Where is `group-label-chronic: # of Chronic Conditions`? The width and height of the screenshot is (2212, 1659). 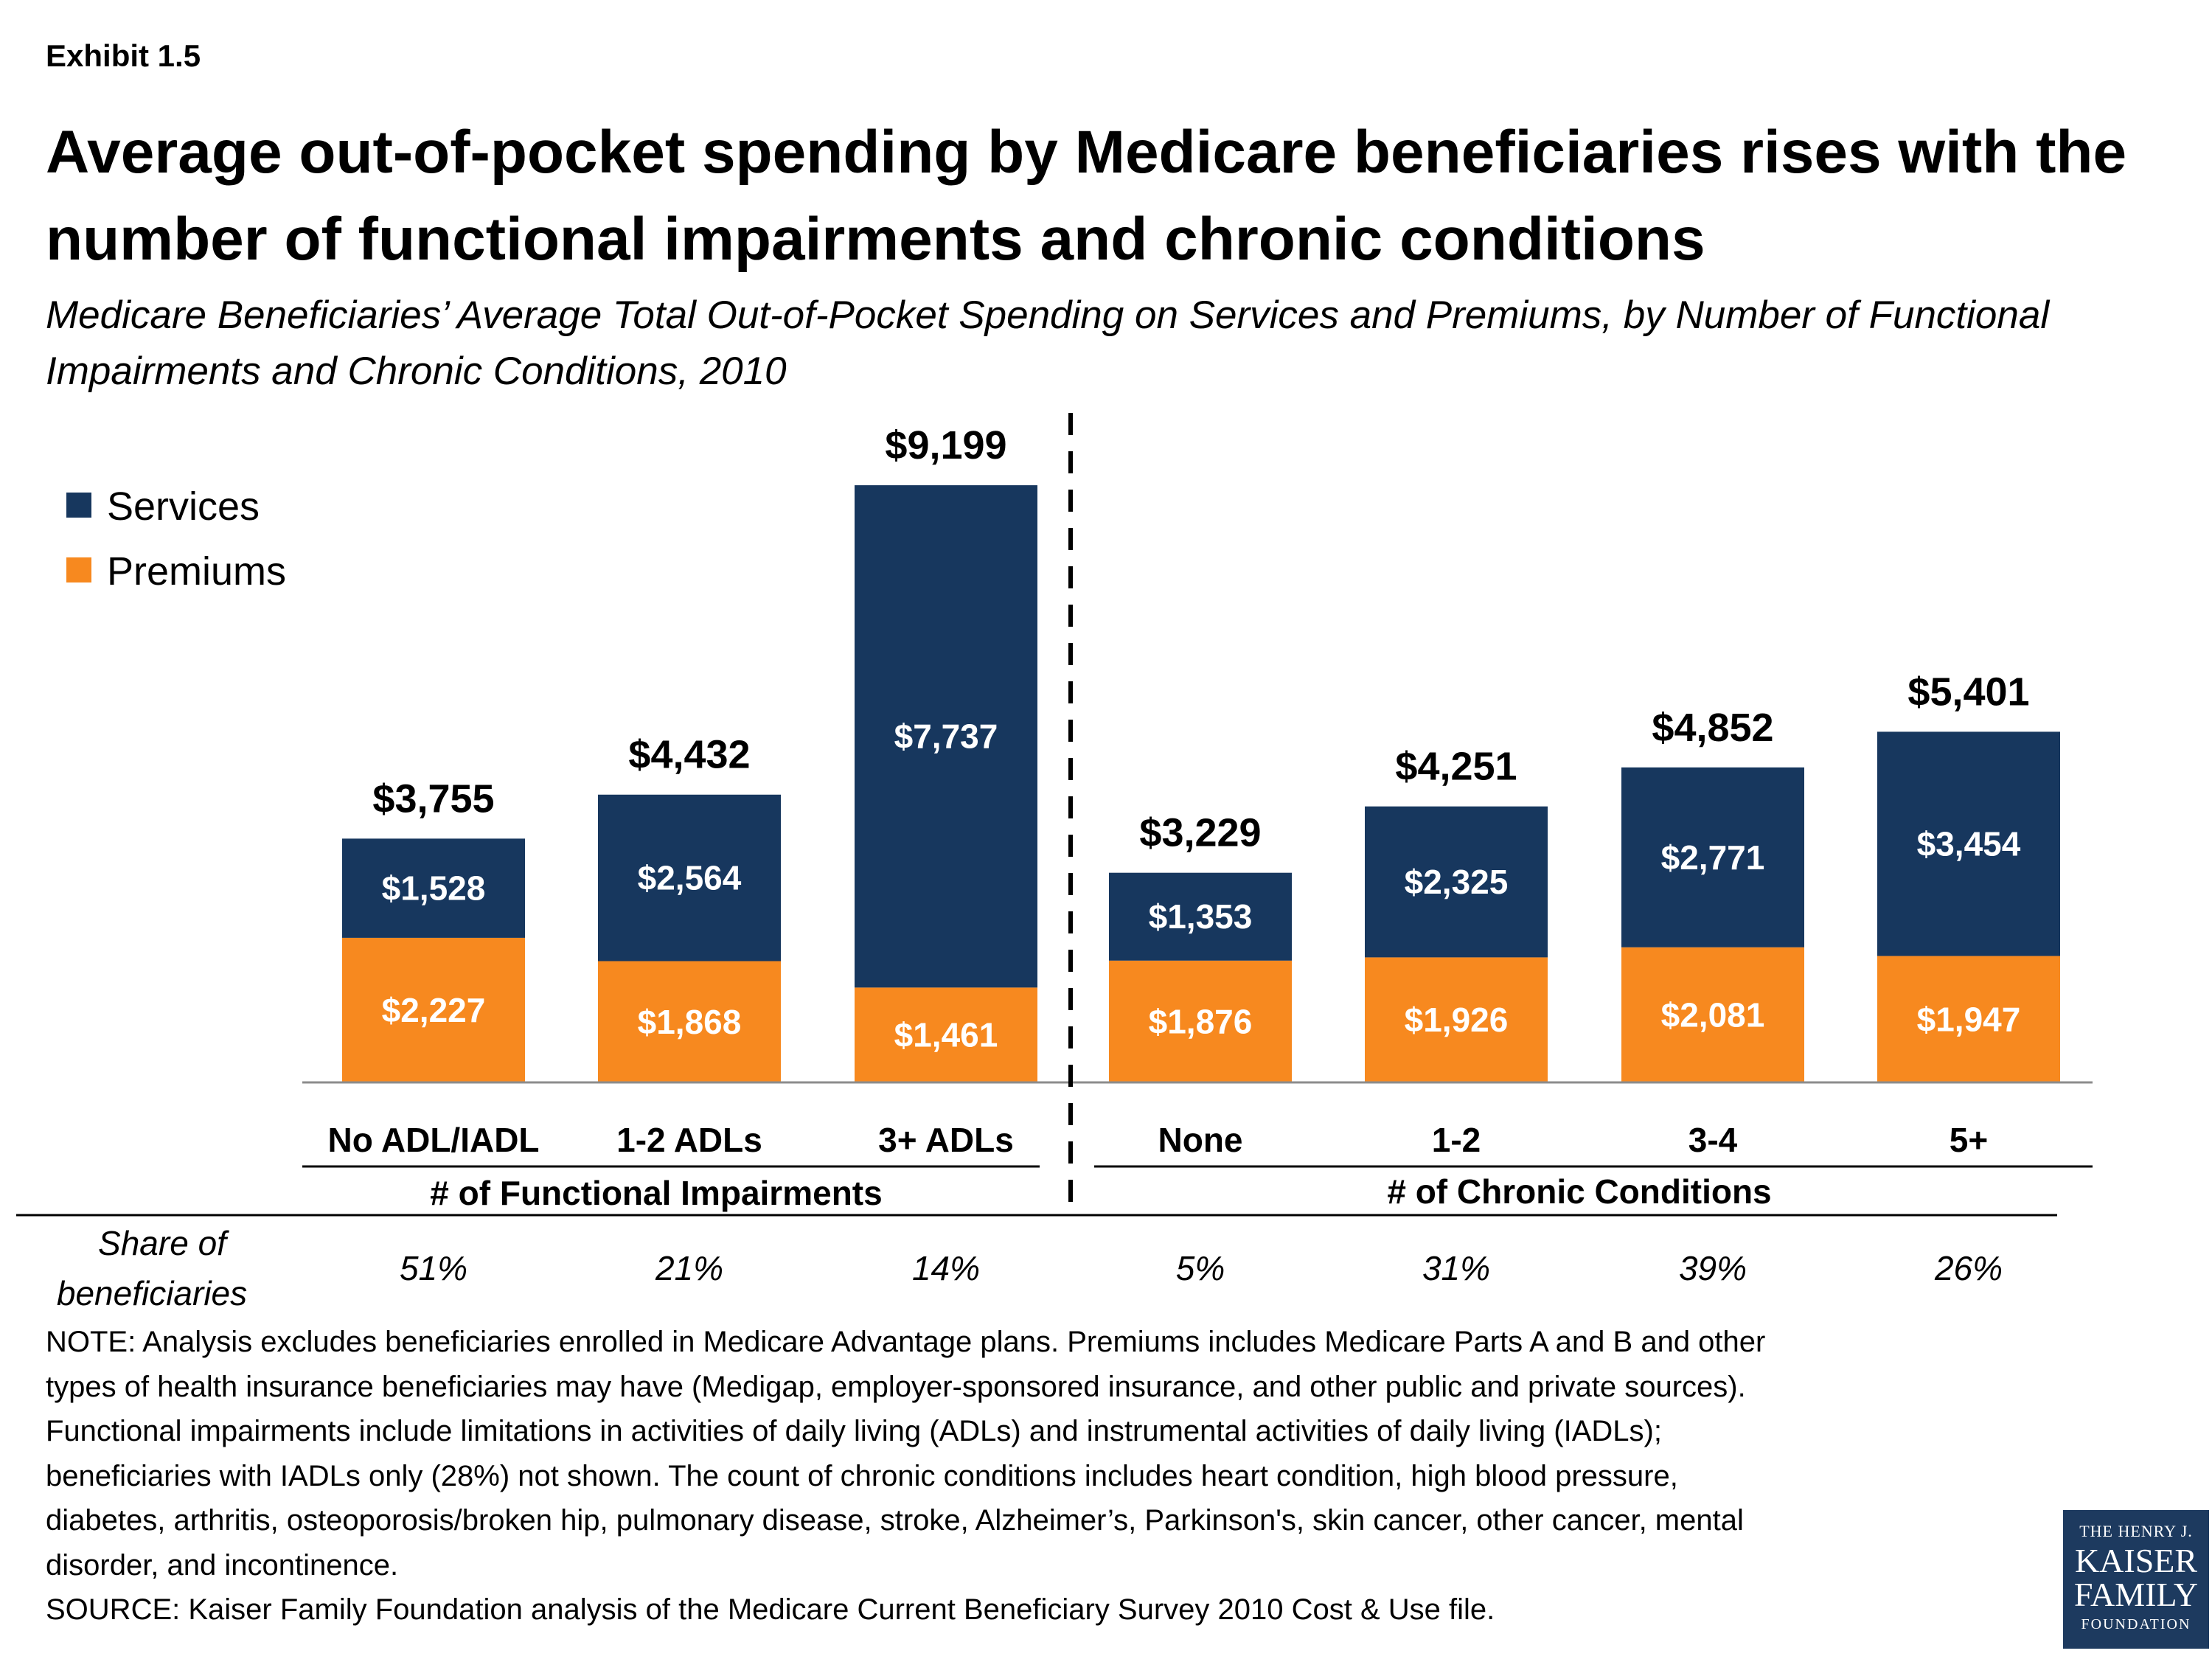
group-label-chronic: # of Chronic Conditions is located at coordinates (1579, 1191).